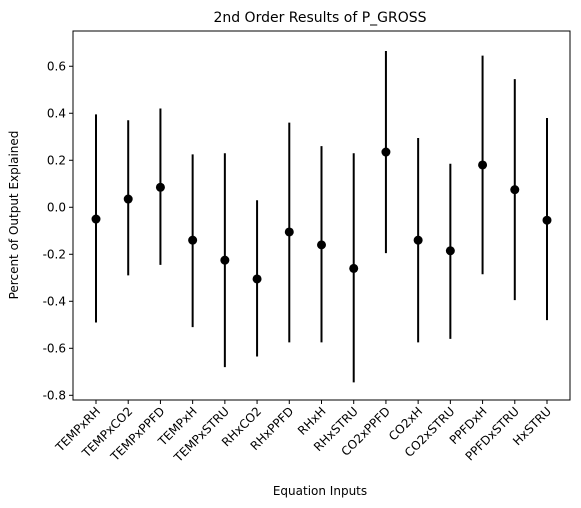  Describe the element at coordinates (58, 230) in the screenshot. I see `y-axis: -0.8 -0.6 -0.4 -0.2 0.0 0.2 0.4 0.6` at that location.